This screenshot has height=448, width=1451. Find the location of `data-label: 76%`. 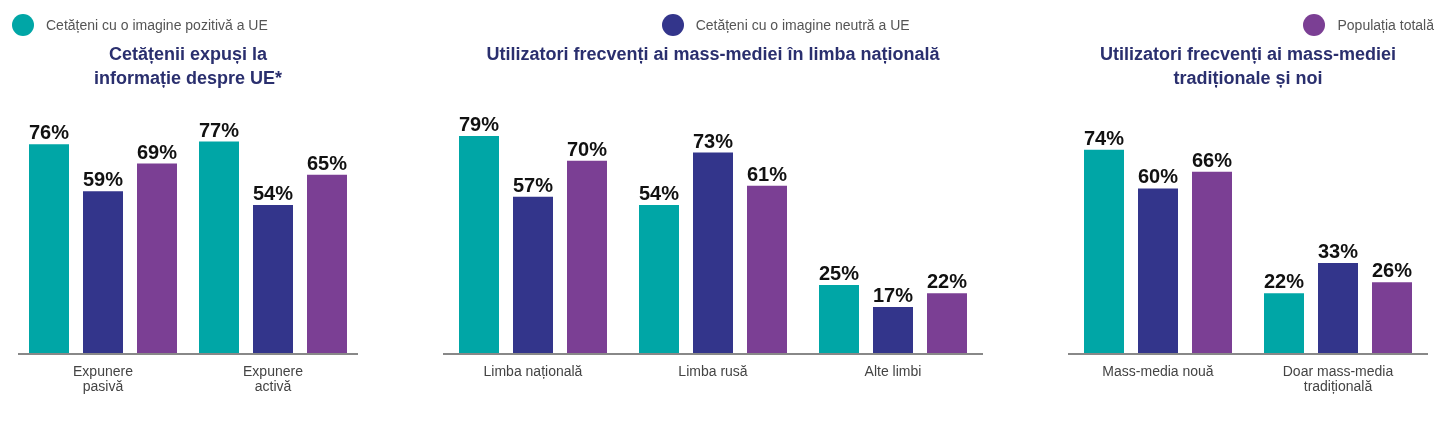

data-label: 76% is located at coordinates (49, 132).